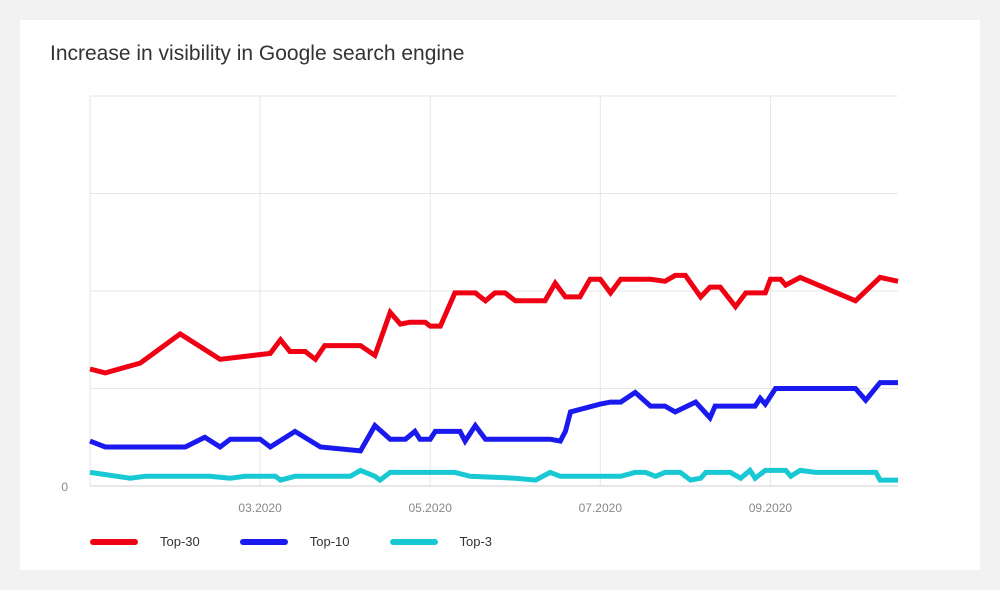 This screenshot has width=1000, height=590. What do you see at coordinates (294, 541) in the screenshot?
I see `legend-item-top-10: Top-10` at bounding box center [294, 541].